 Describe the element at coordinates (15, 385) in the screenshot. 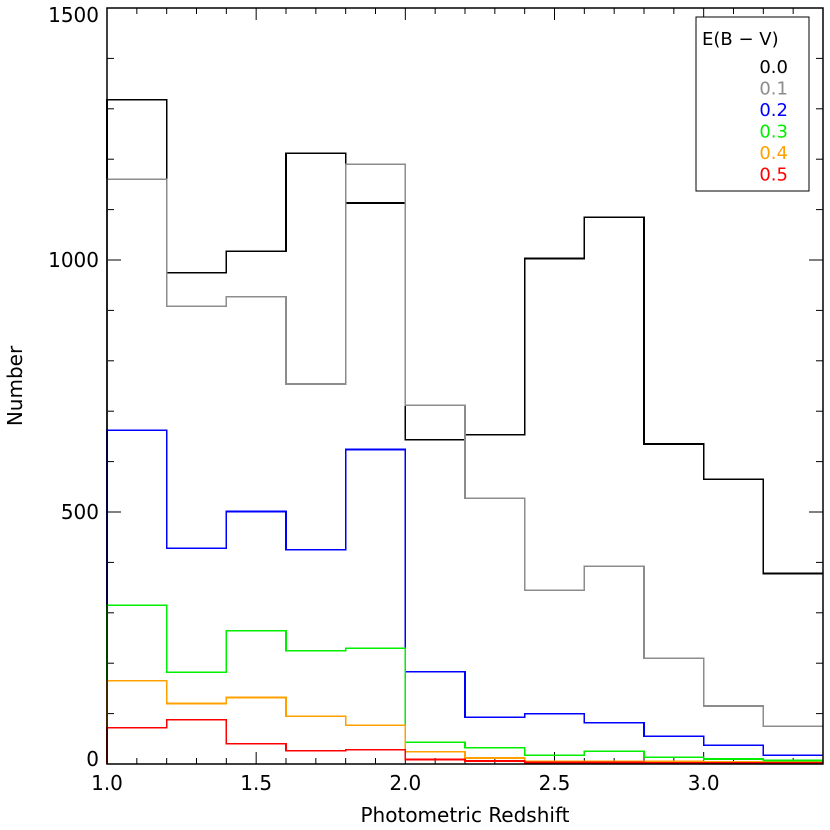

I see `y-axis-title: Number` at that location.